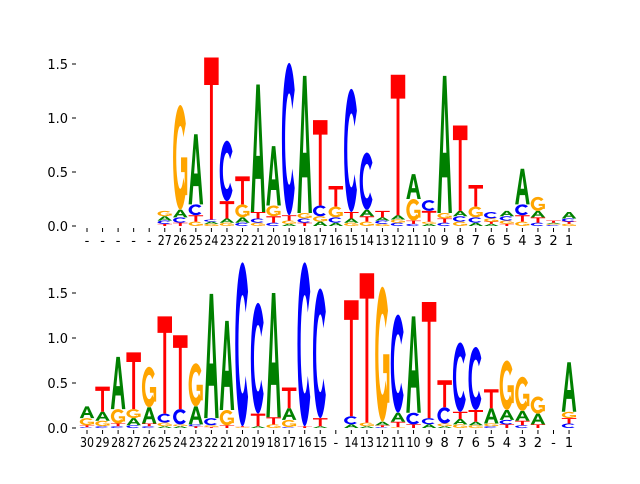 The image size is (640, 484). I want to click on y-tick-label: 0.5, so click(57, 384).